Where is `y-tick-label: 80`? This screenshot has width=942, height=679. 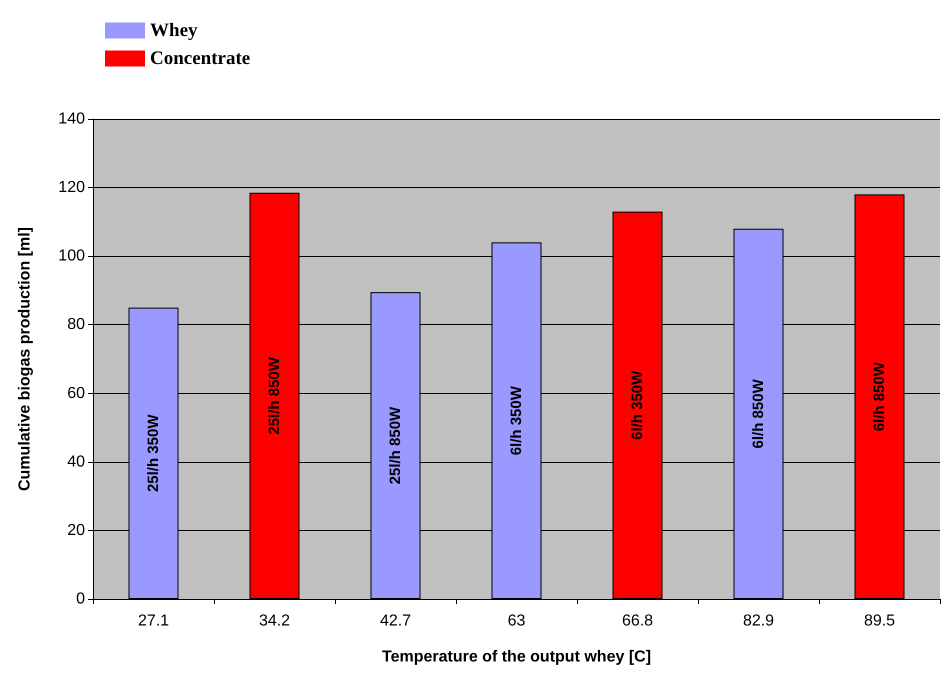
y-tick-label: 80 is located at coordinates (76, 325).